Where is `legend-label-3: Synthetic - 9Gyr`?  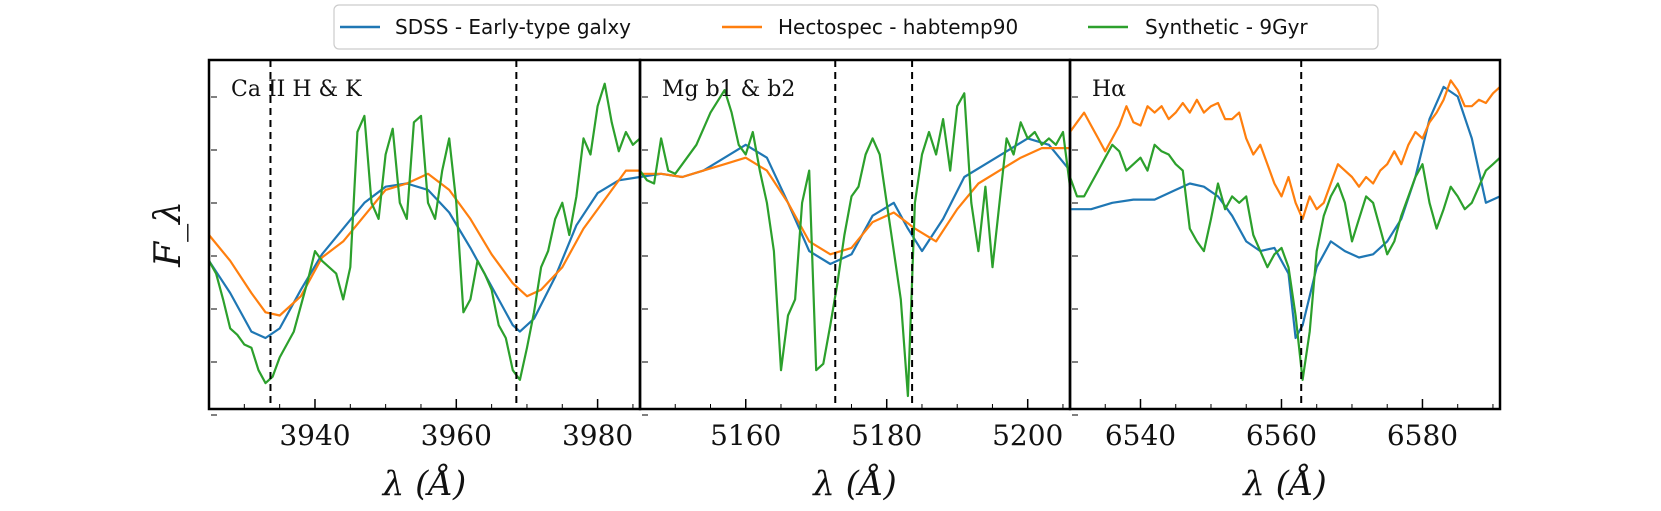 legend-label-3: Synthetic - 9Gyr is located at coordinates (1226, 27).